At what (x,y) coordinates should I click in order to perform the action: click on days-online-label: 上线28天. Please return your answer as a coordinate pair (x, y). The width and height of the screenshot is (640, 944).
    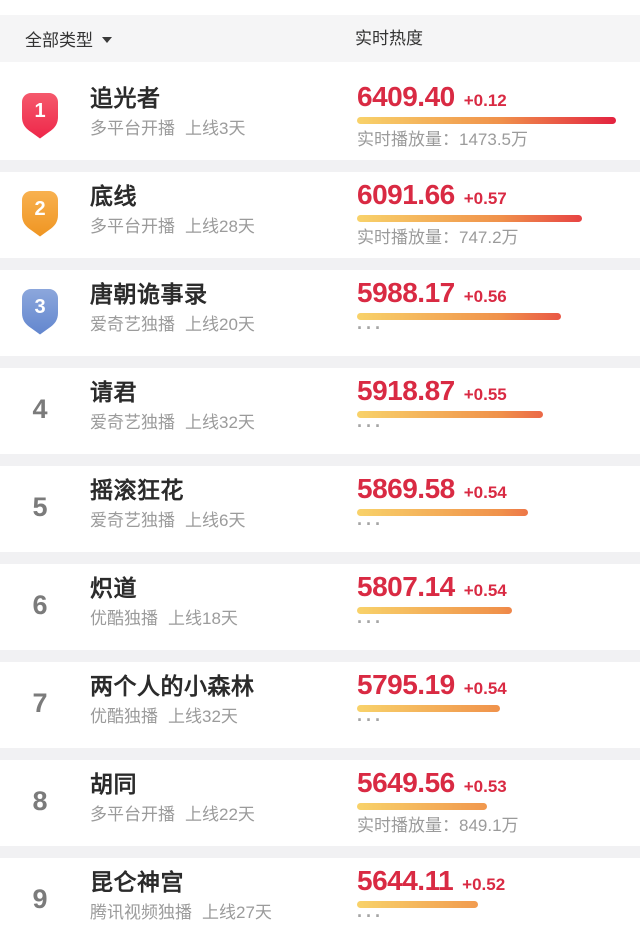
    Looking at the image, I should click on (220, 226).